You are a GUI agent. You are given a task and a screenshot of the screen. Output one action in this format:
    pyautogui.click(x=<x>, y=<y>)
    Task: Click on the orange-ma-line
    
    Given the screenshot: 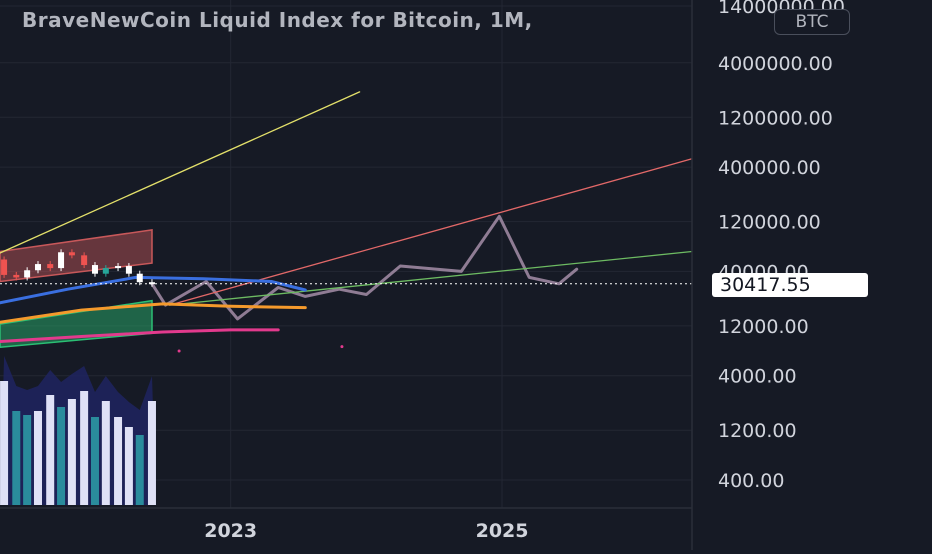 What is the action you would take?
    pyautogui.click(x=153, y=313)
    